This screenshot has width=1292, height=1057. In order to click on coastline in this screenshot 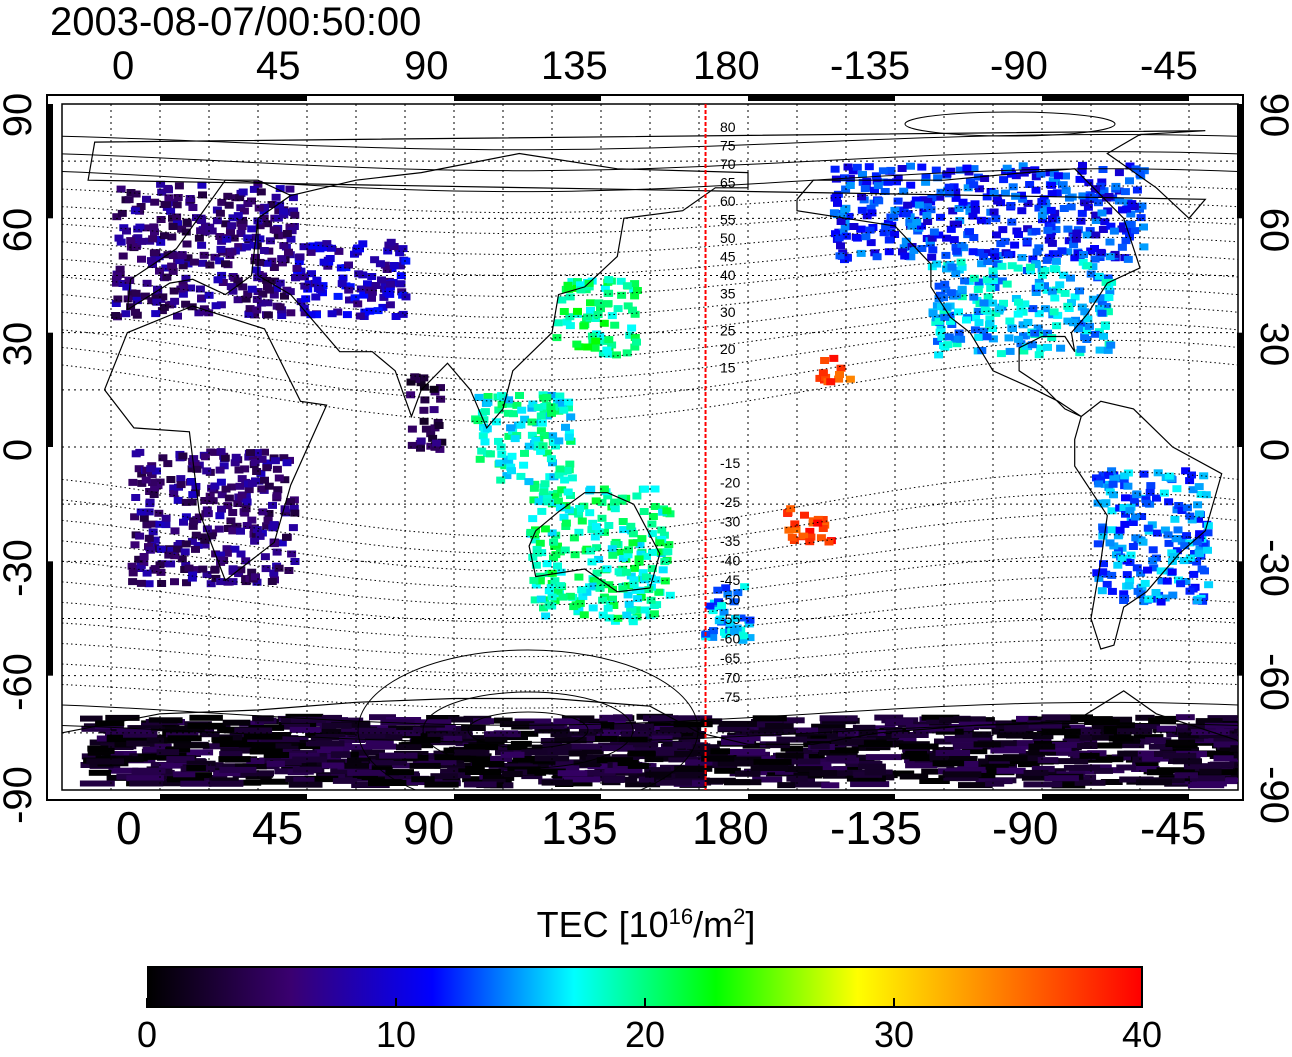, I will do `click(209, 245)`.